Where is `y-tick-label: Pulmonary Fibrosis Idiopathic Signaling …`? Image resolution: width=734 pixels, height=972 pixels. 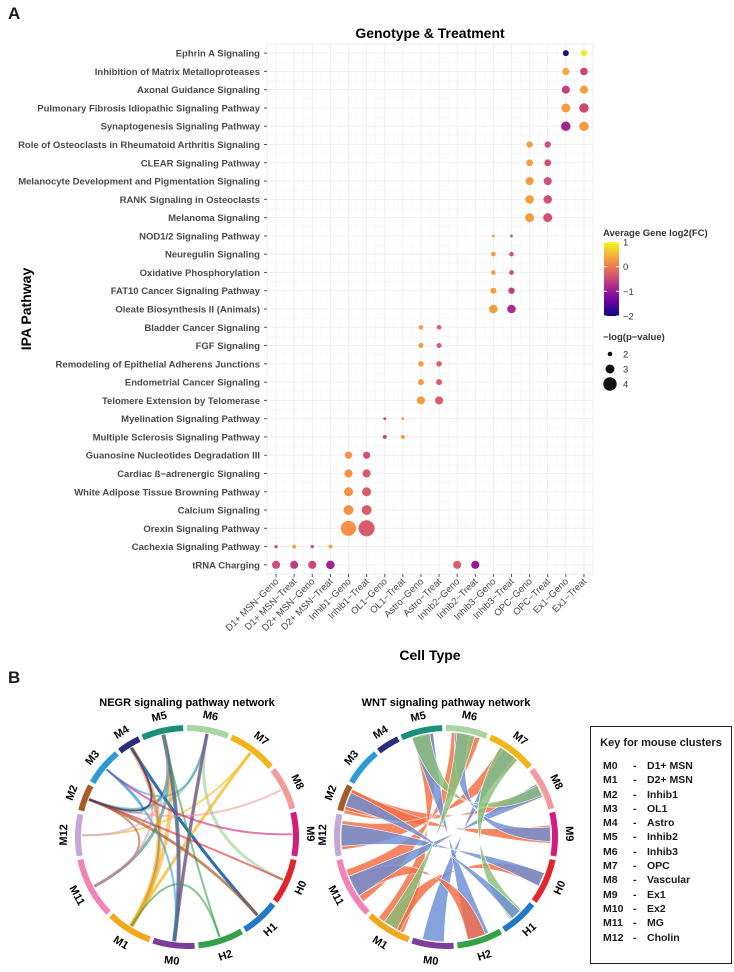 y-tick-label: Pulmonary Fibrosis Idiopathic Signaling … is located at coordinates (148, 108).